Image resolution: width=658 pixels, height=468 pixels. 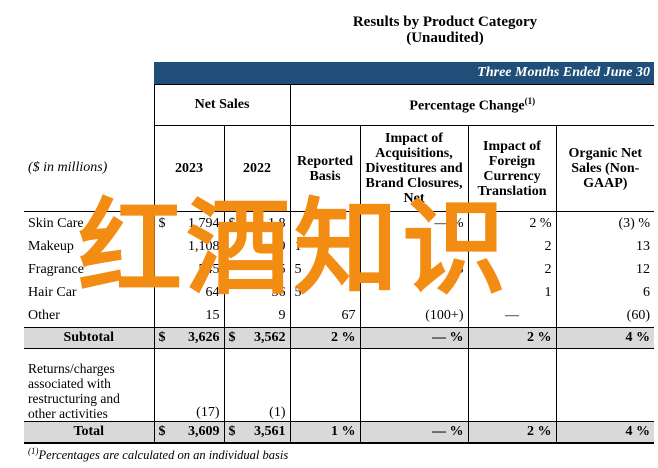 I want to click on col-2023: 2023, so click(x=188, y=168).